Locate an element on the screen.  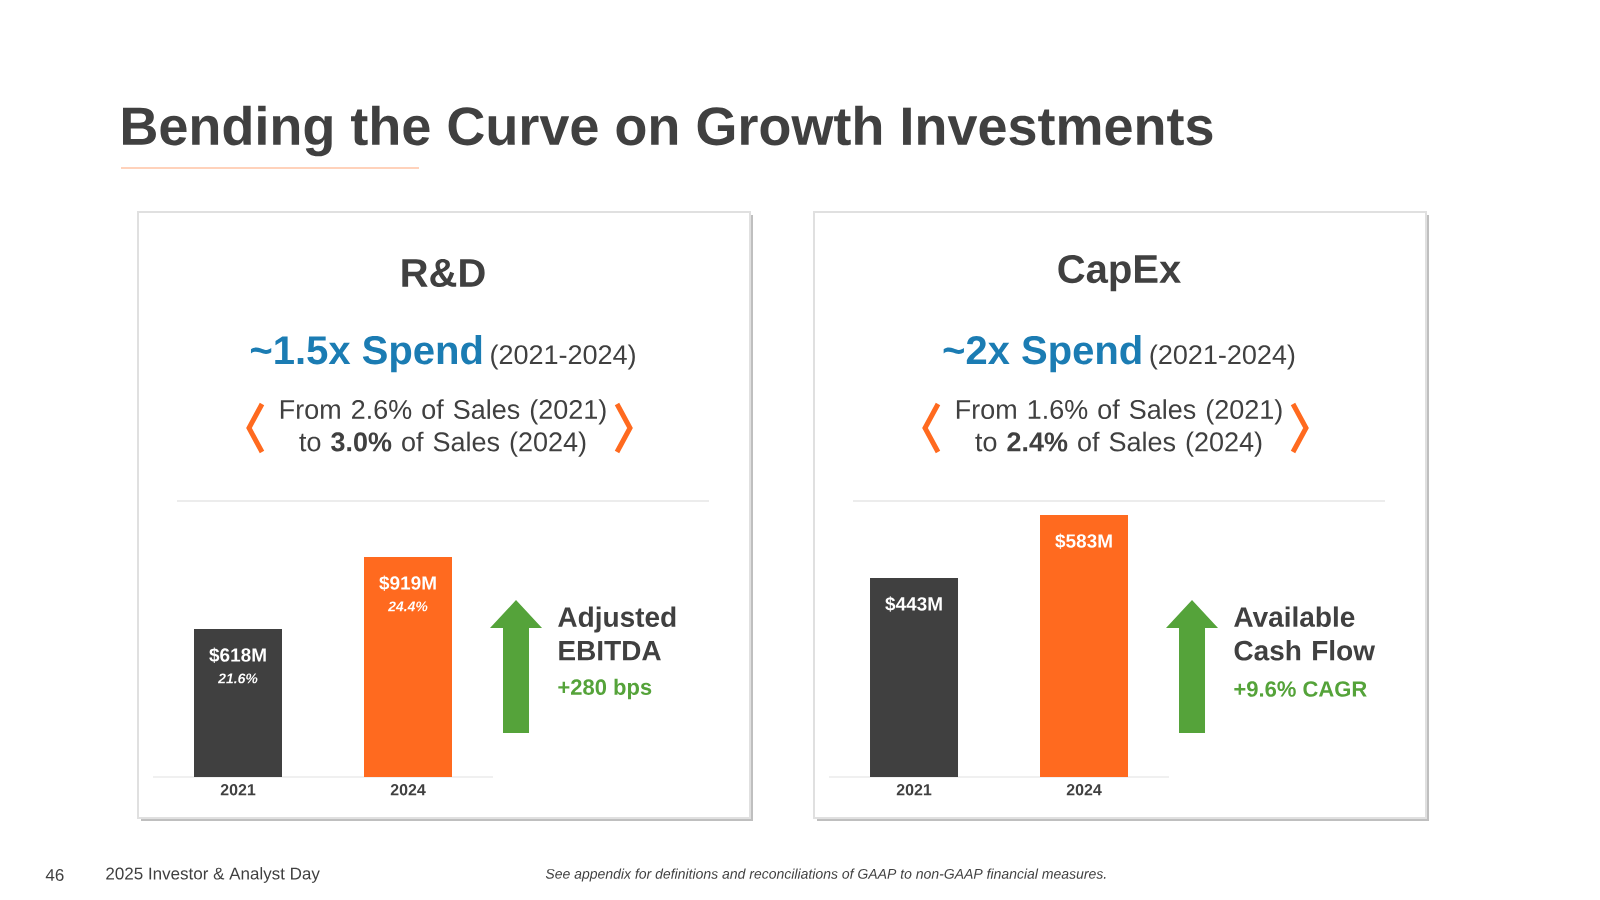
text: From 1.6% of Sales (2021) to 2.4% of Sales (2024) is located at coordinates (1119, 428).